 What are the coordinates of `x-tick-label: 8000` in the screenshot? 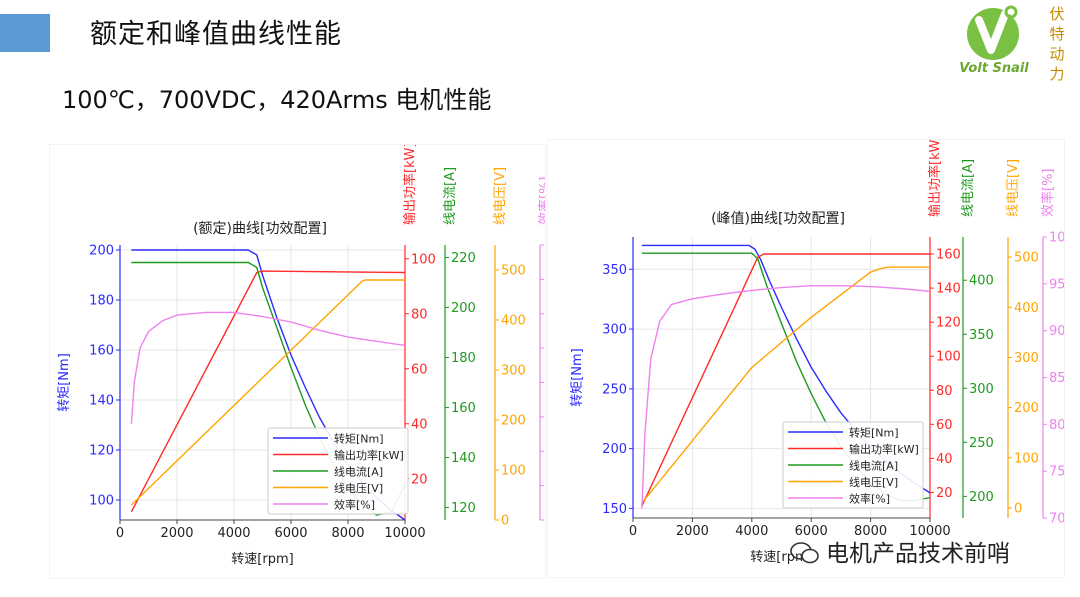 It's located at (347, 533).